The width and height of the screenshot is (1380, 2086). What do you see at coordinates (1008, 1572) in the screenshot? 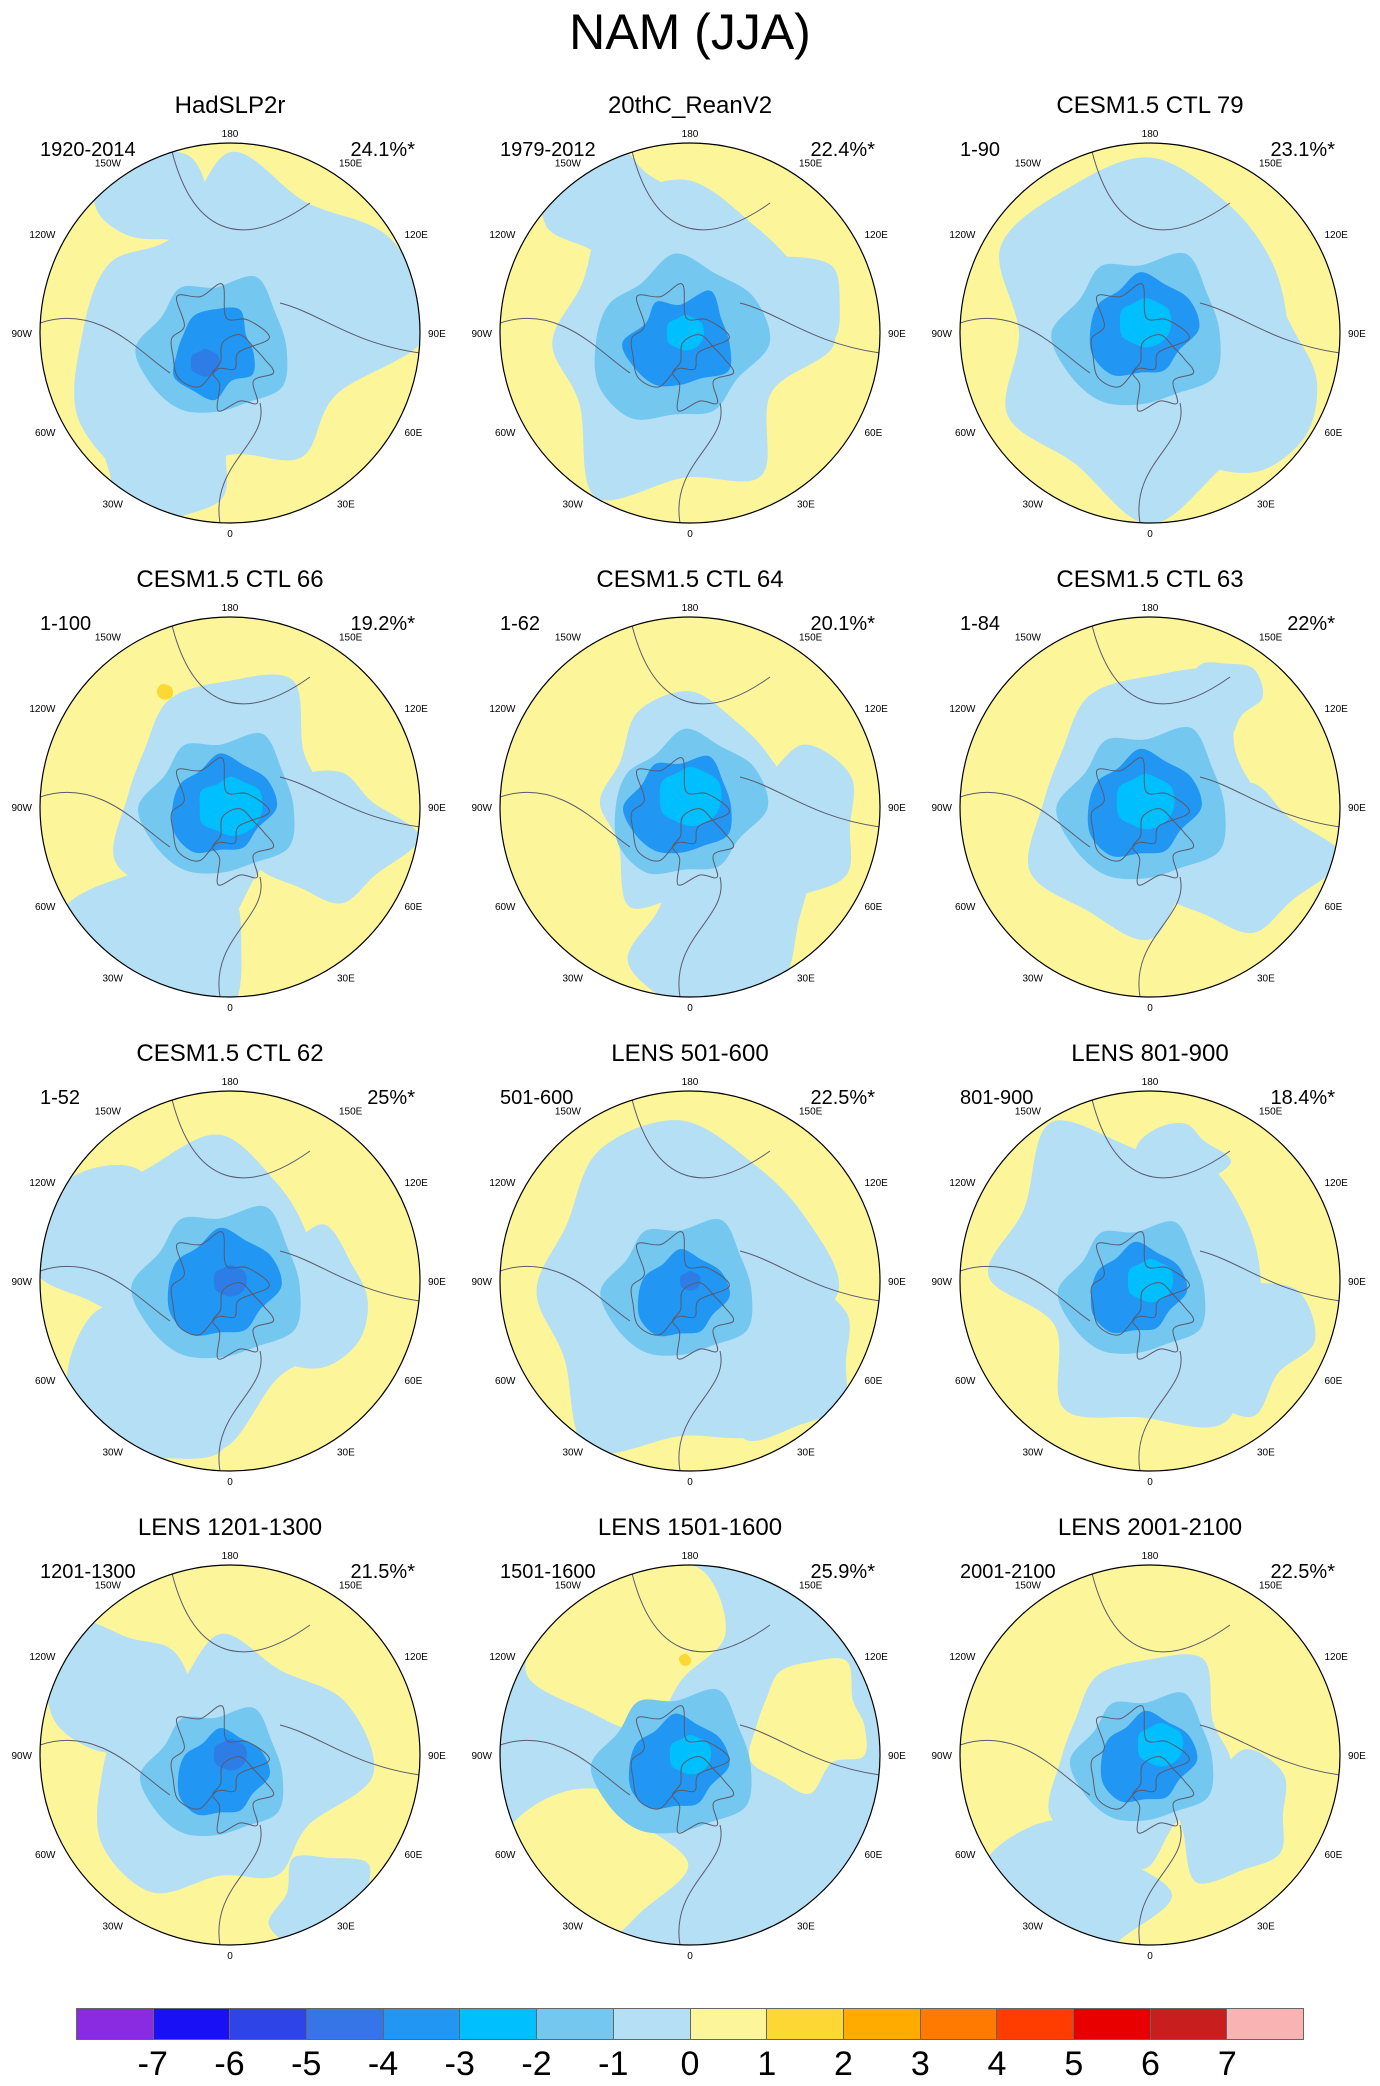
I see `panel-period: 2001-2100` at bounding box center [1008, 1572].